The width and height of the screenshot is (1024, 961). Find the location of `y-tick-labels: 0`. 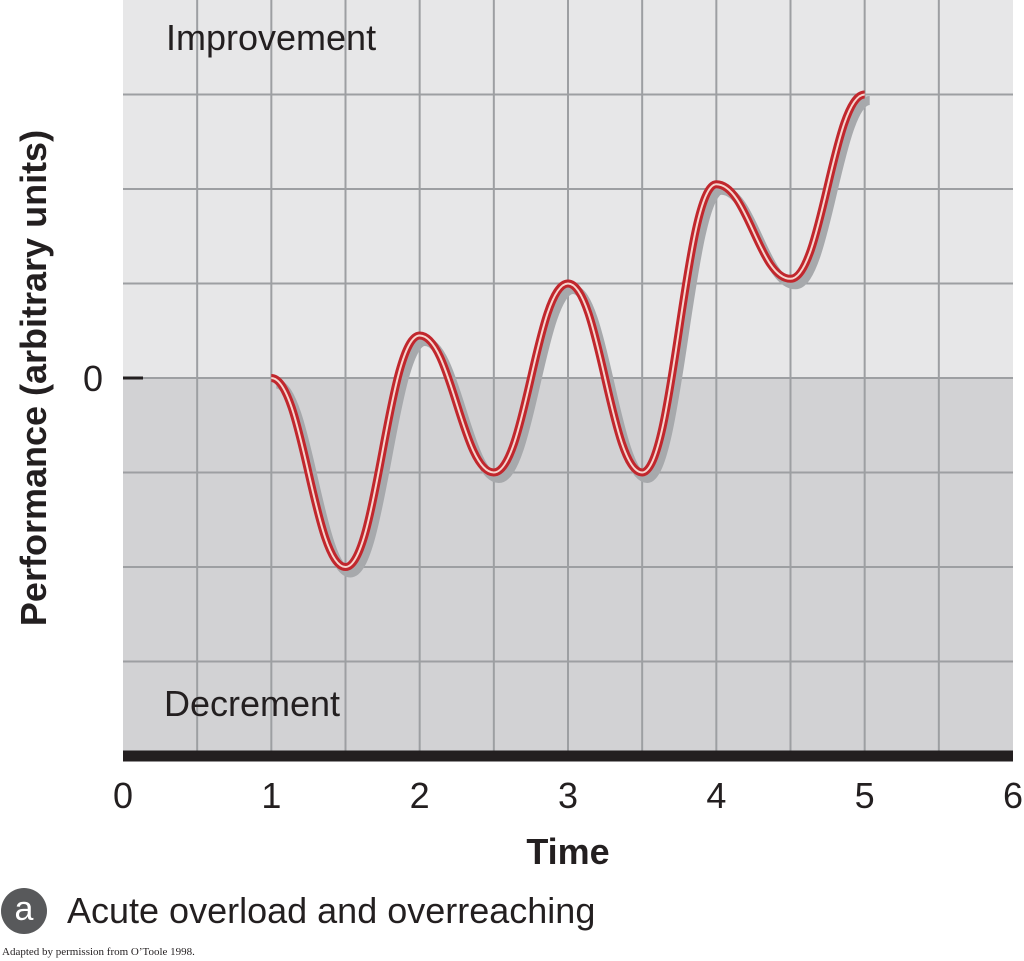

y-tick-labels: 0 is located at coordinates (93, 378).